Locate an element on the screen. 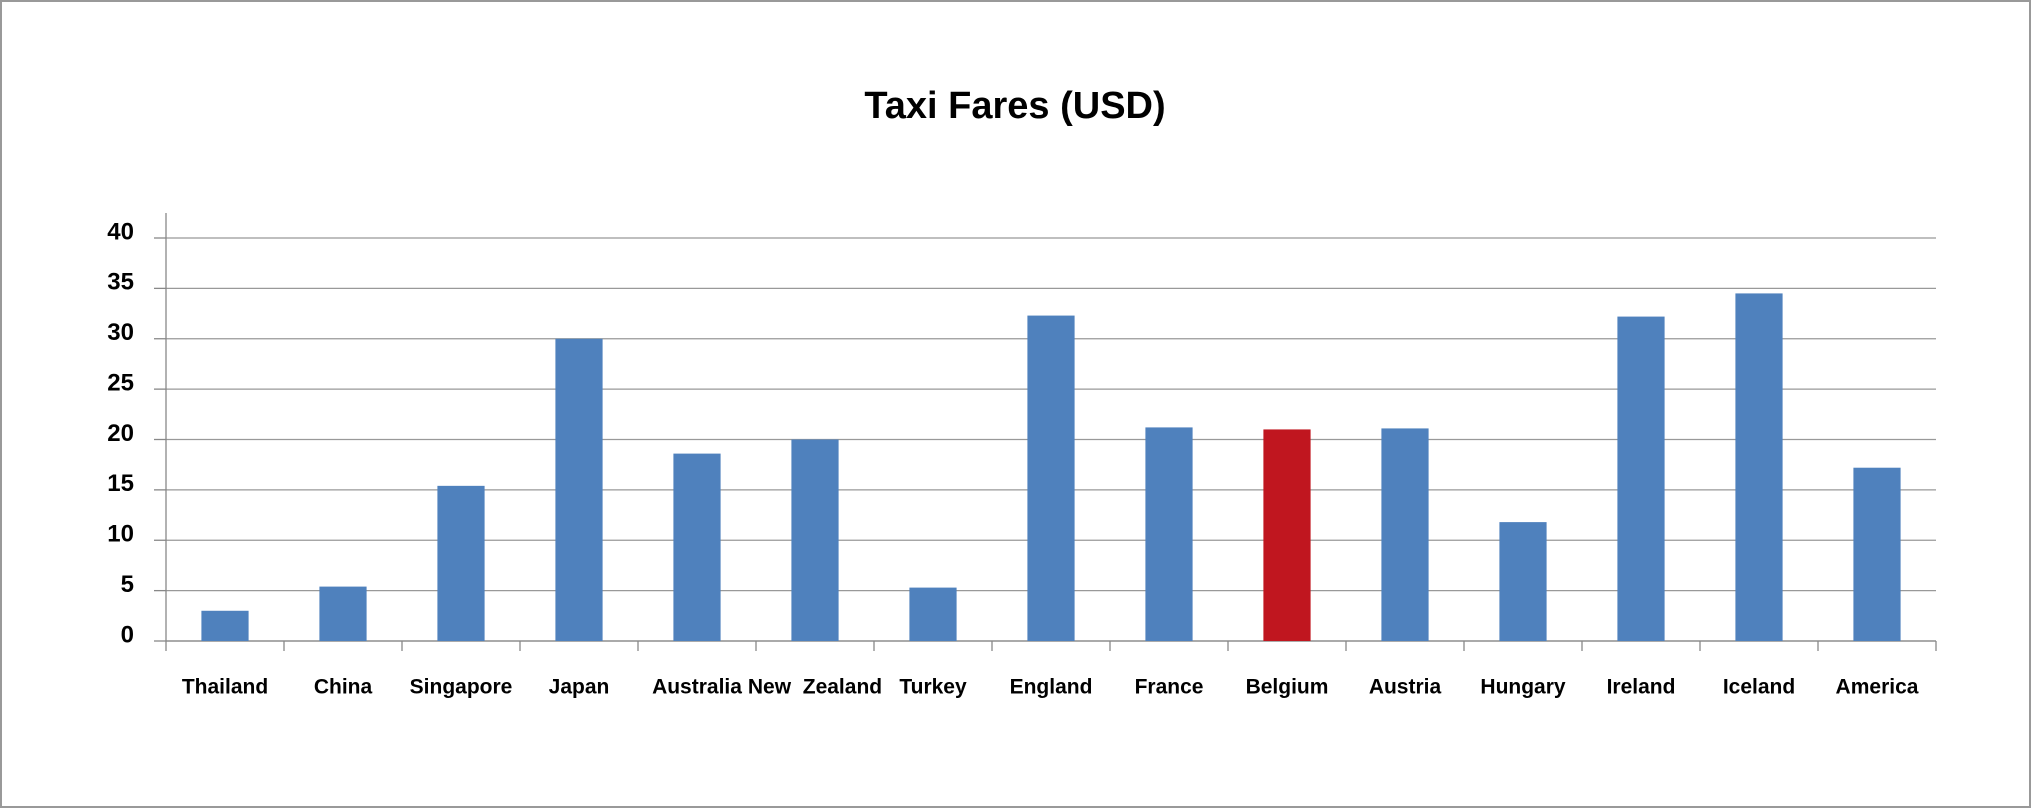 Image resolution: width=2031 pixels, height=808 pixels. x-tick-label: Iceland is located at coordinates (1759, 687).